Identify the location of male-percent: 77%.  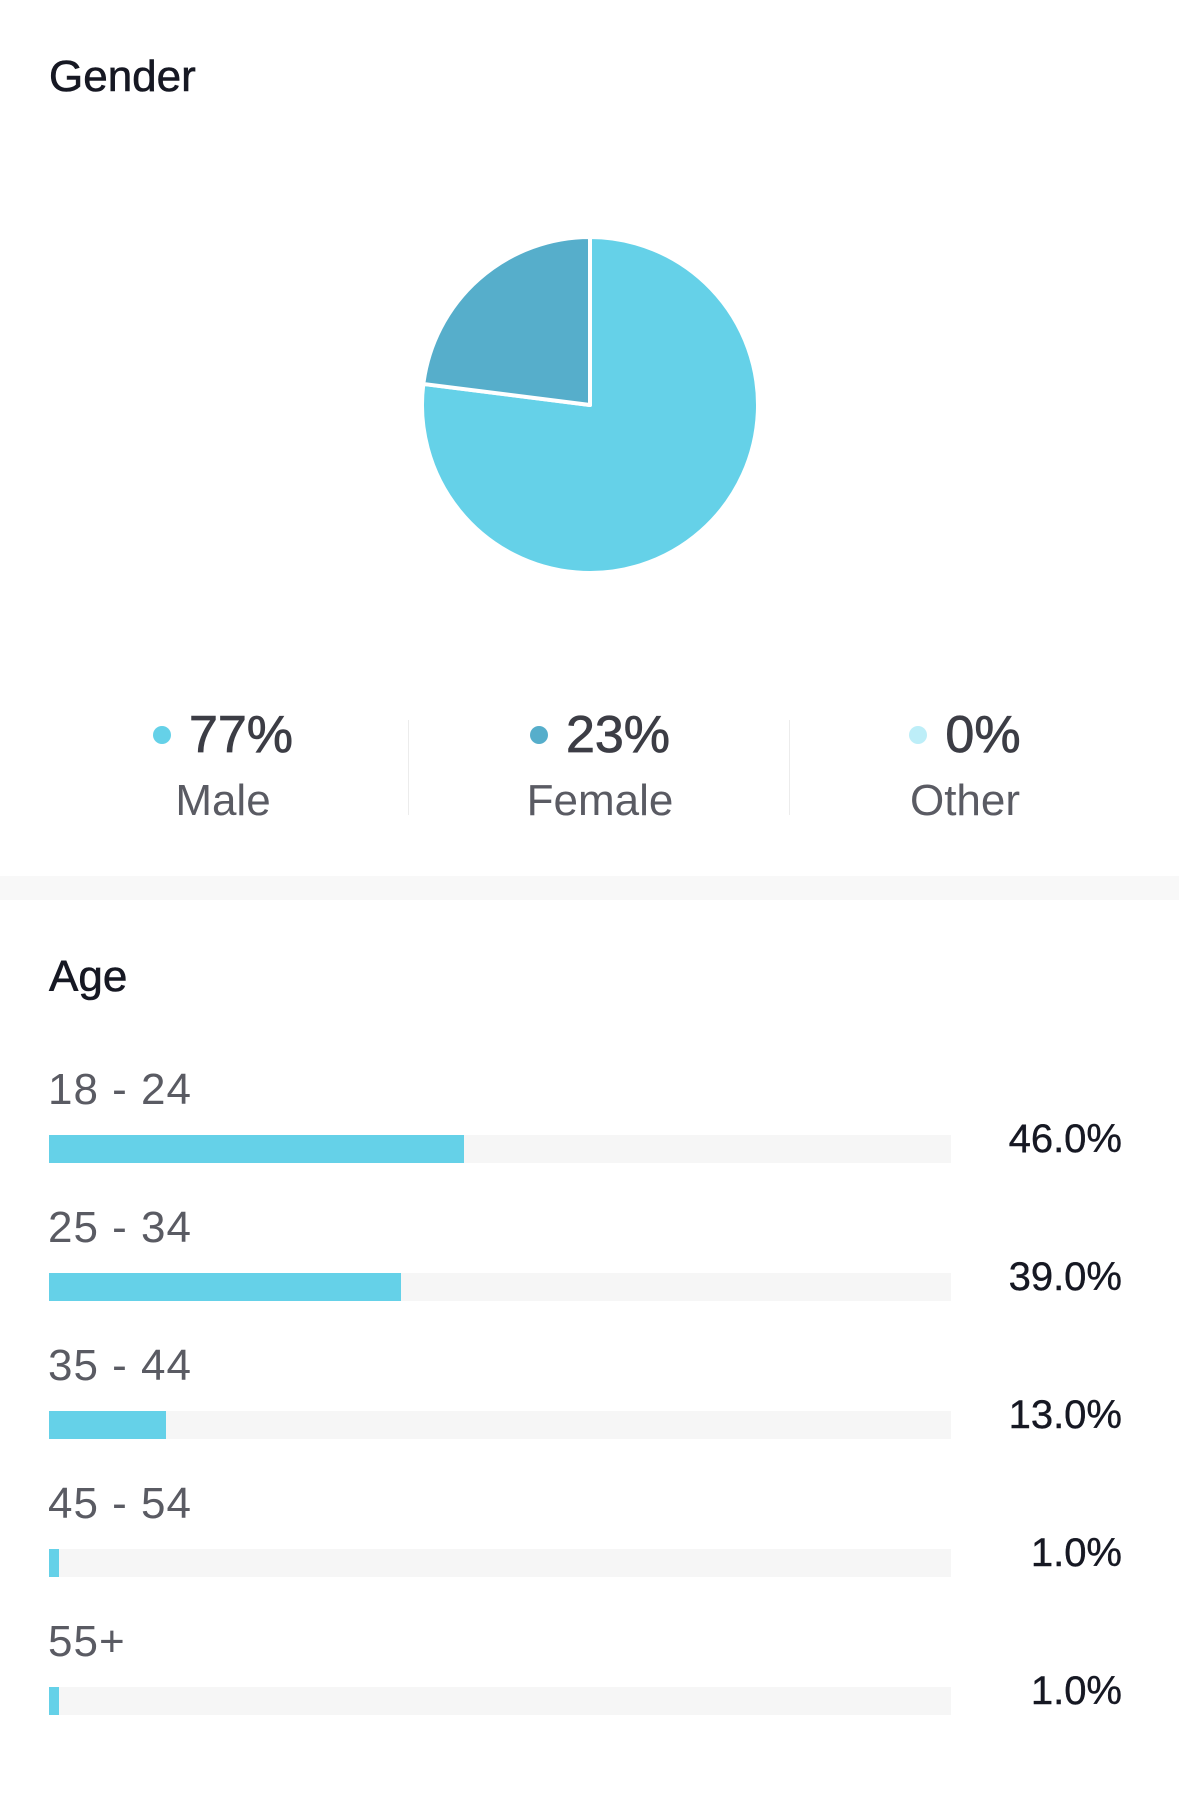
(241, 735).